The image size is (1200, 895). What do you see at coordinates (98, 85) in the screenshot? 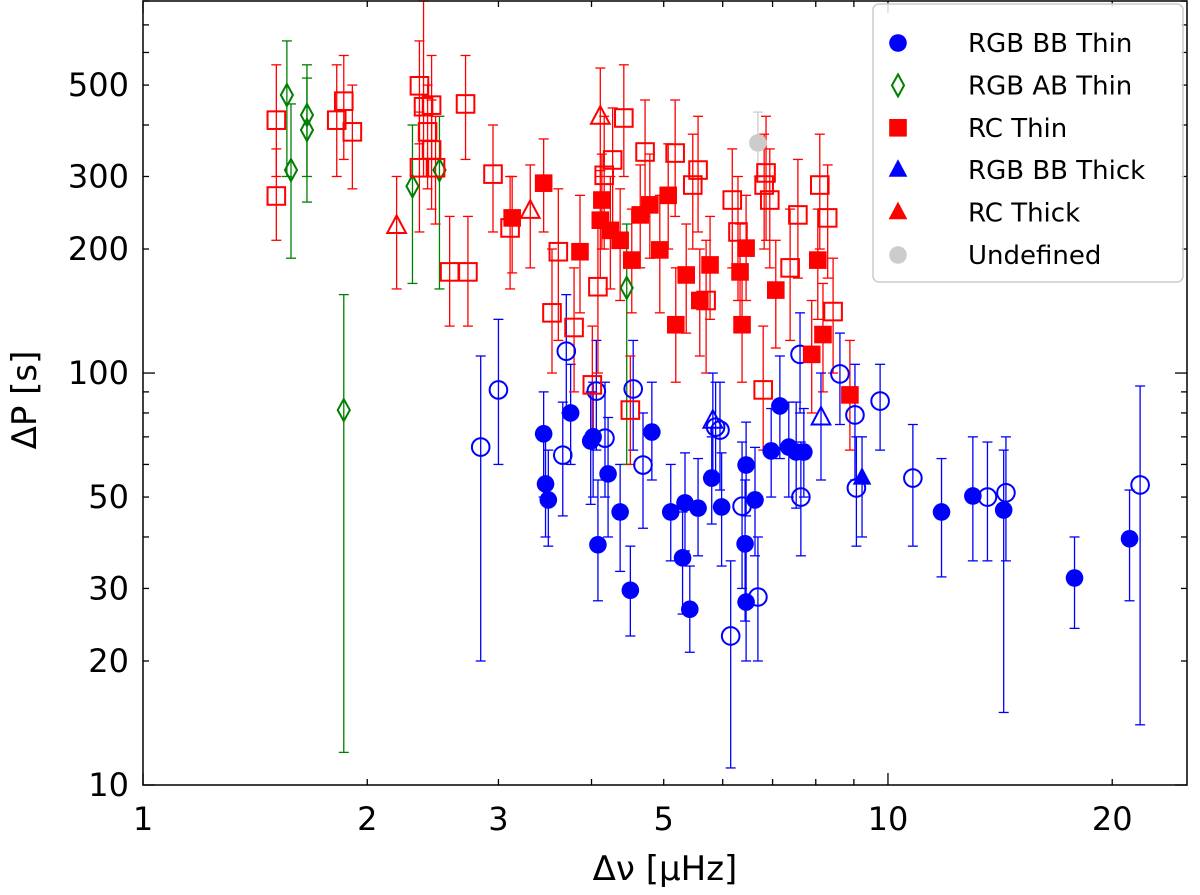
I see `y-tick-label: 500` at bounding box center [98, 85].